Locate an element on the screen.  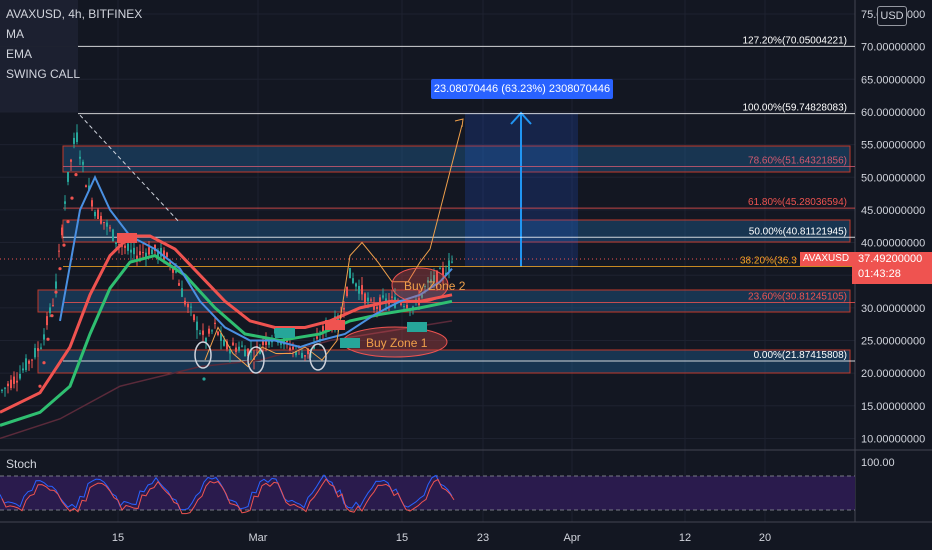
indicator-ema: EMA is located at coordinates (19, 54).